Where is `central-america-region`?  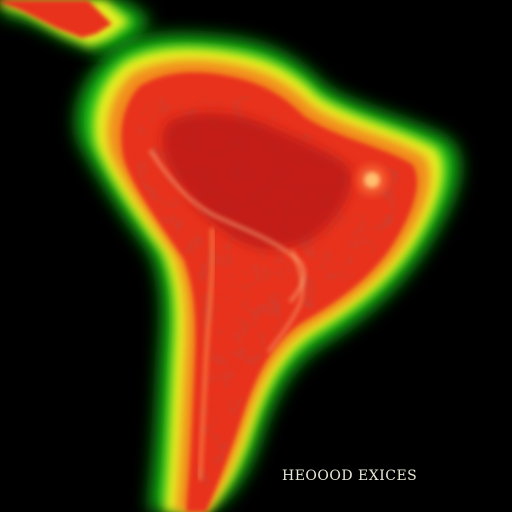
central-america-region is located at coordinates (75, 26).